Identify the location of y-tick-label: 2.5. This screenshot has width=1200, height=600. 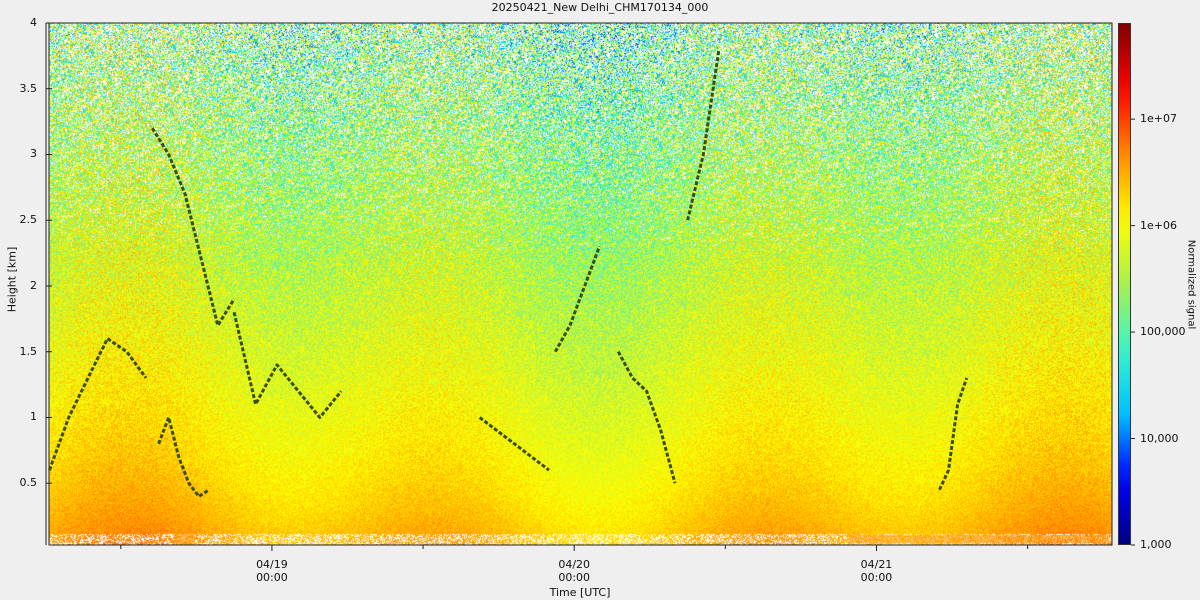
(28, 220).